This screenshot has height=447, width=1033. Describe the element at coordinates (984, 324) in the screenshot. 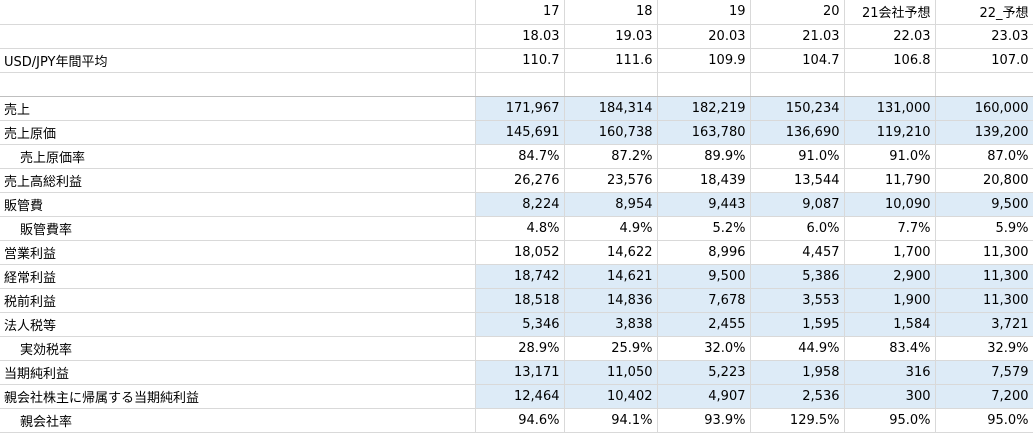

I see `value-cell: 3,721` at that location.